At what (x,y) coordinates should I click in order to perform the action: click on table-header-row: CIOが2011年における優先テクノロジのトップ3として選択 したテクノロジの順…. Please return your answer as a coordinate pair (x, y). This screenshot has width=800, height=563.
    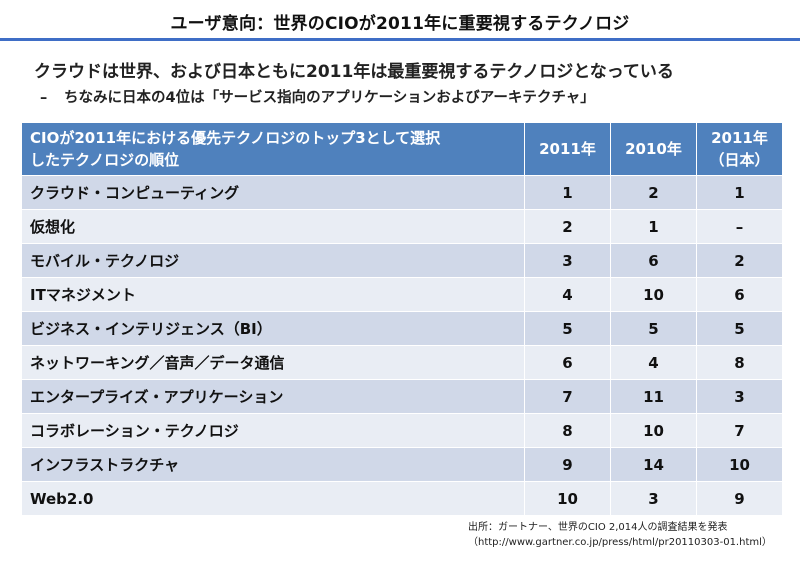
    Looking at the image, I should click on (402, 149).